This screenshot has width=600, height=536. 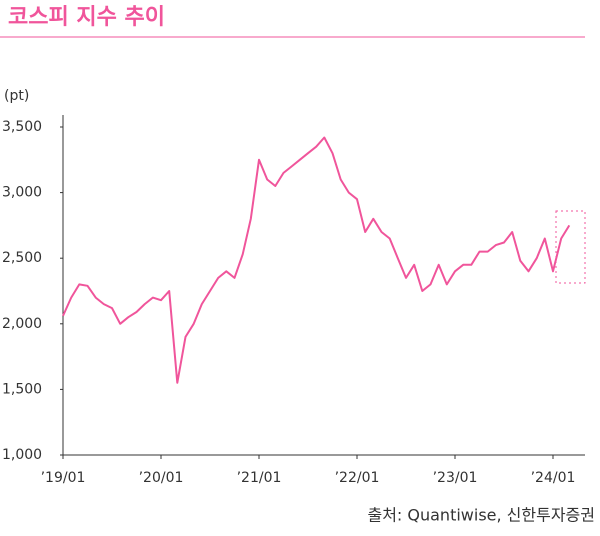 I want to click on x-tick-label: ’22/01, so click(x=357, y=478).